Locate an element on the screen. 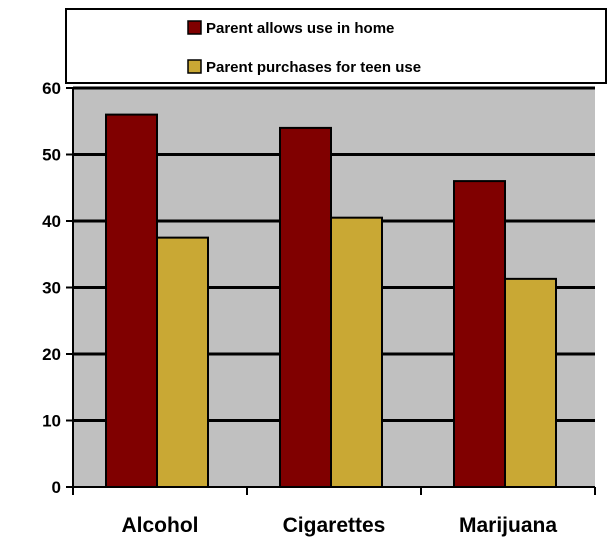  x-tick-label: Marijuana is located at coordinates (508, 525).